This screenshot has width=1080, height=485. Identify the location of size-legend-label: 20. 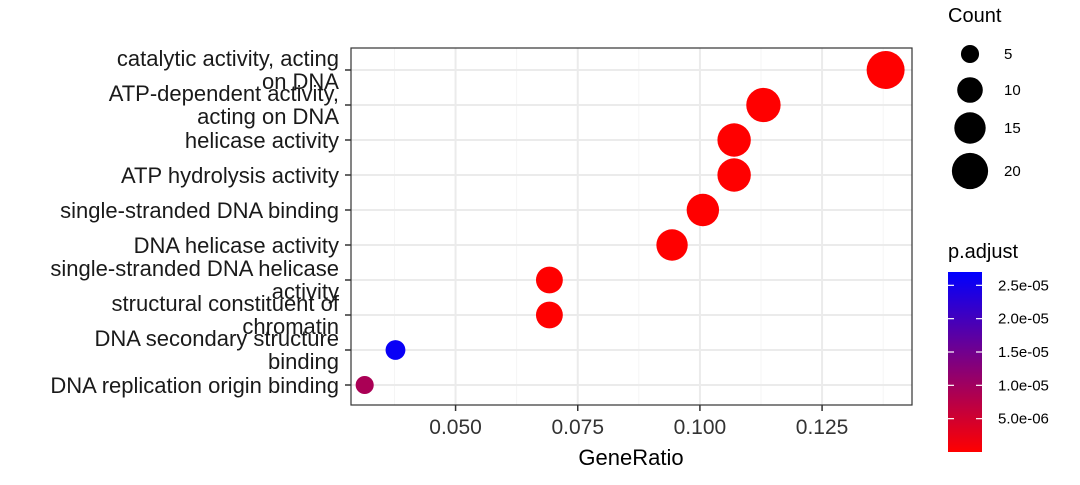
(1012, 171).